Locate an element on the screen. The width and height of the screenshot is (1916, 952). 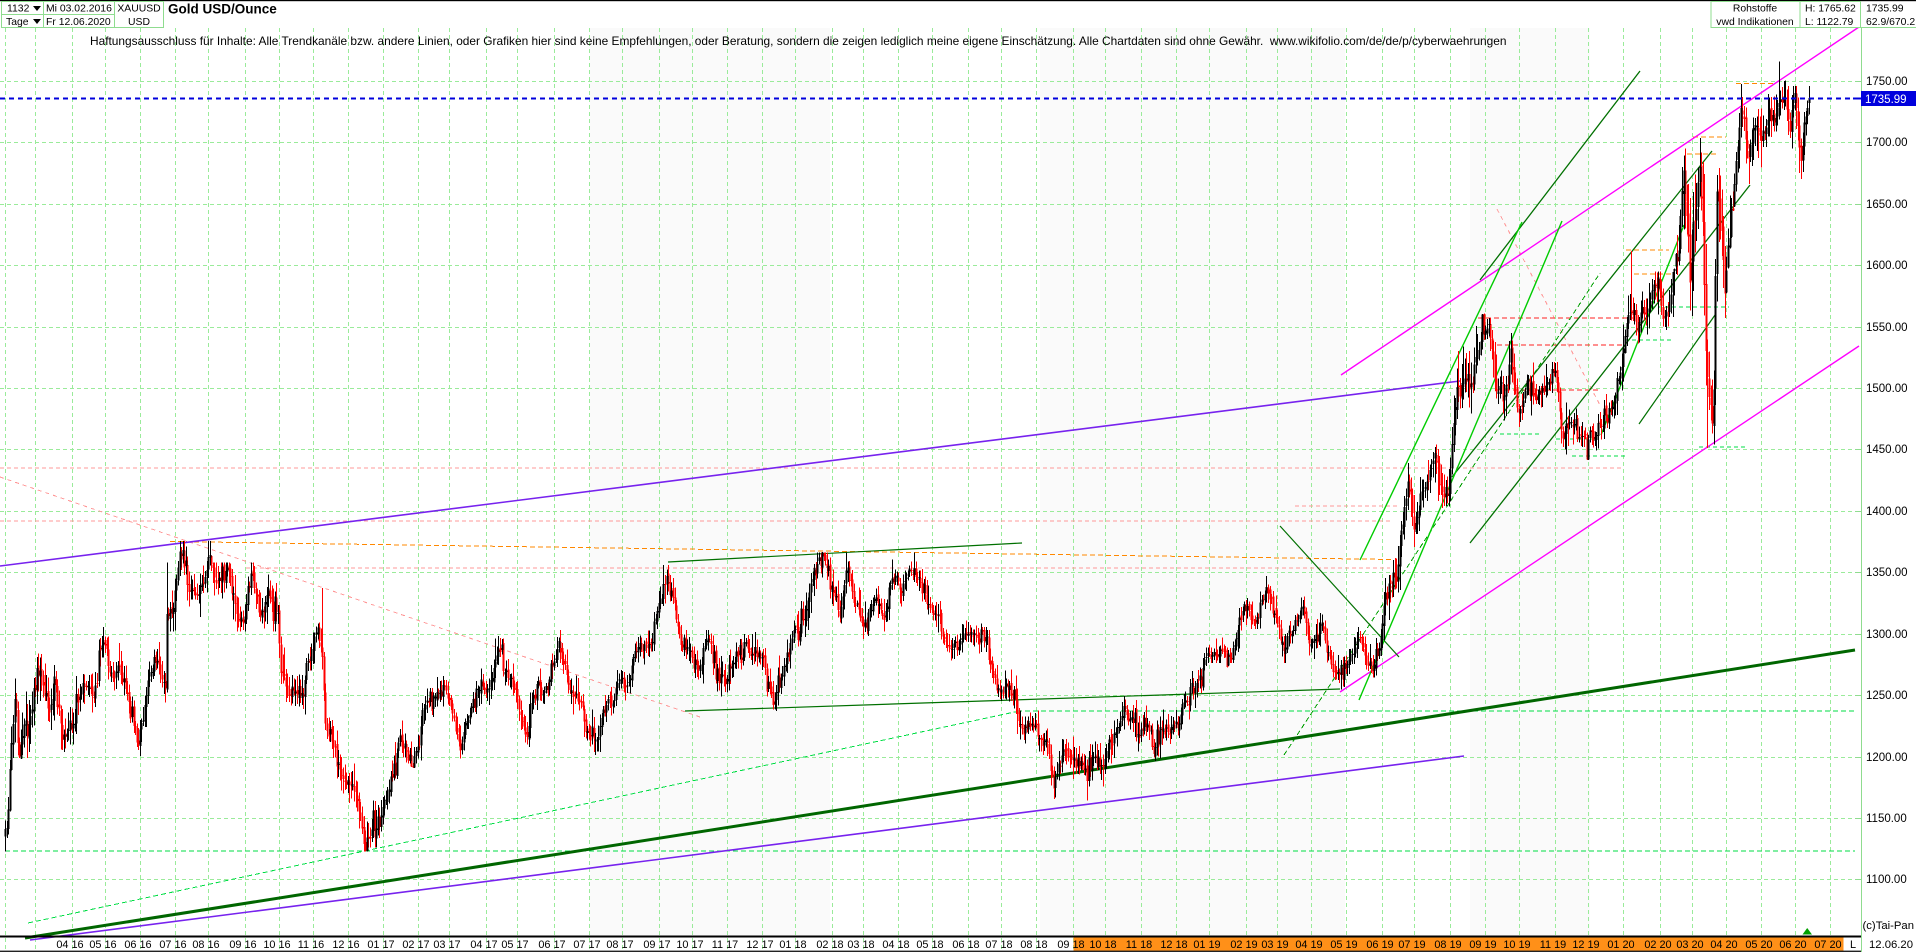
svg-text: 1750.00 is located at coordinates (1887, 82).